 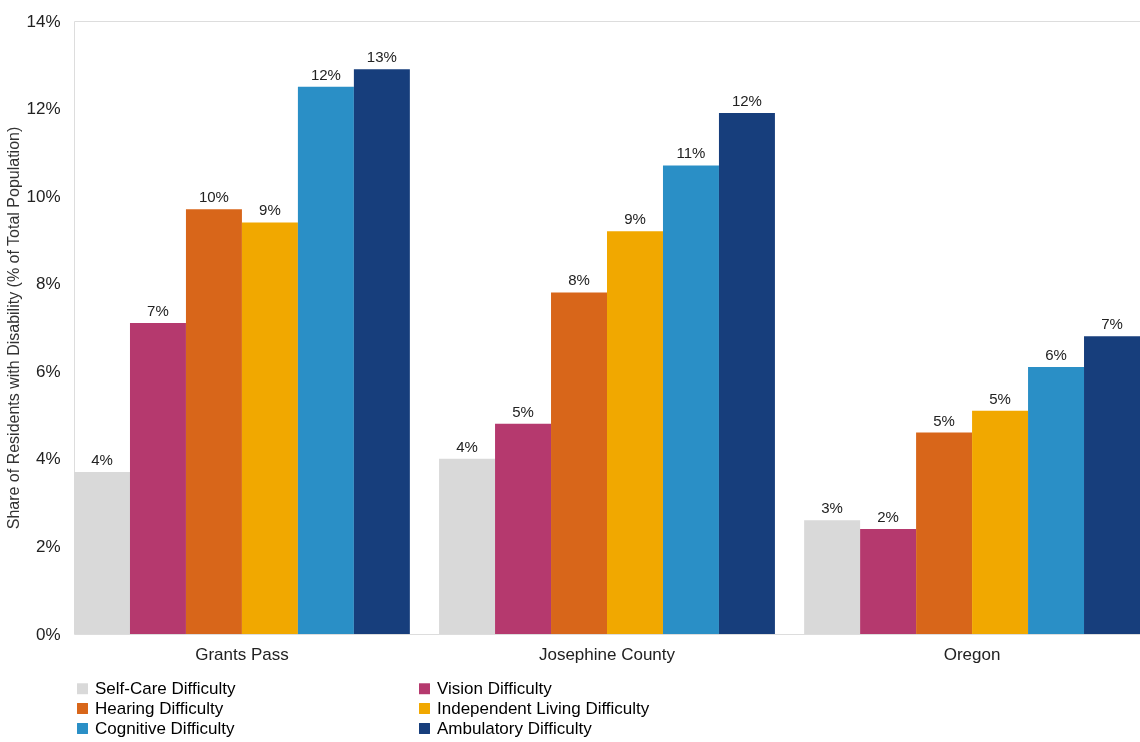 What do you see at coordinates (14, 328) in the screenshot?
I see `y-axis-title: Share of Residents with Disability (% of Total Population)` at bounding box center [14, 328].